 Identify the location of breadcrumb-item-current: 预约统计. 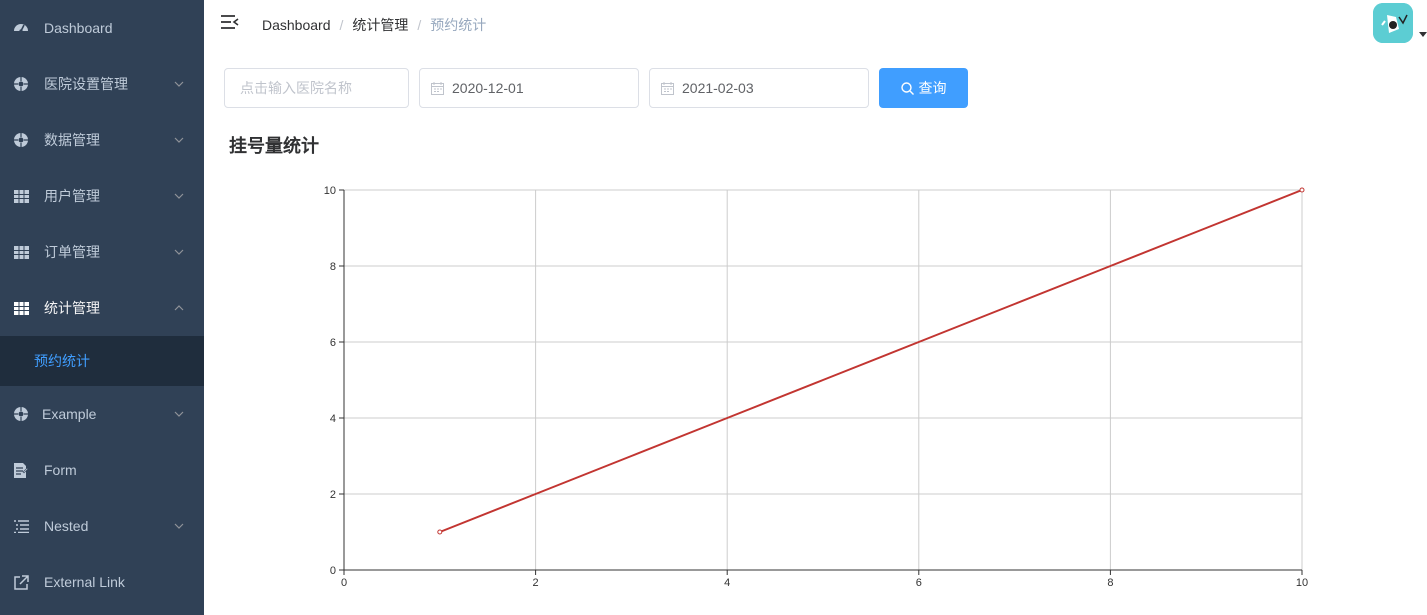
(458, 25).